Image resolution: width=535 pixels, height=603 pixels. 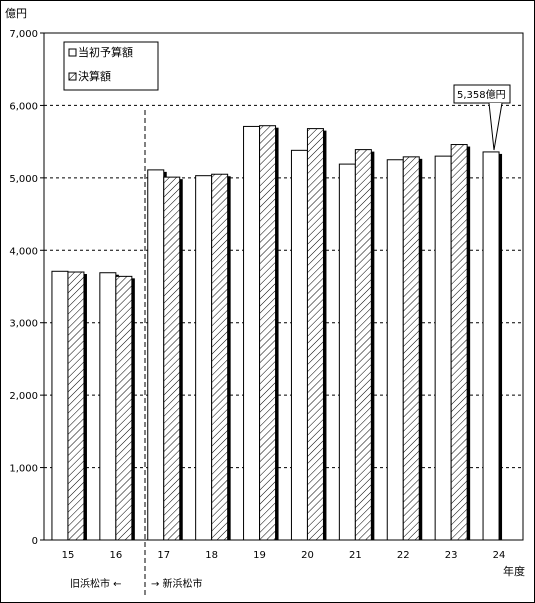 I want to click on callout-box, so click(x=482, y=94).